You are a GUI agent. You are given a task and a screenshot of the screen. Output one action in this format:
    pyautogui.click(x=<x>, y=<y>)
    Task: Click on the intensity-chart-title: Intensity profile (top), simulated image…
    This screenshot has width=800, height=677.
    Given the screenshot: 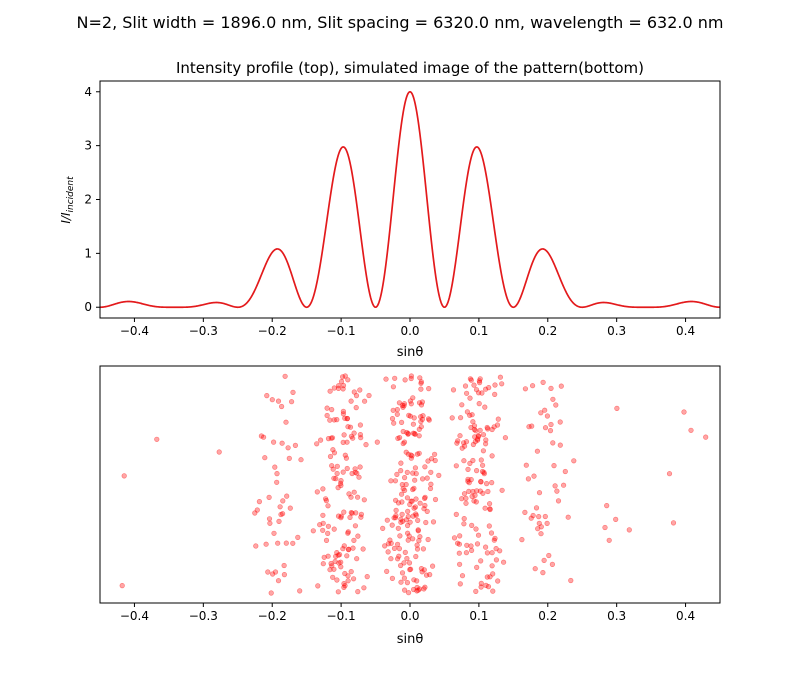 What is the action you would take?
    pyautogui.click(x=410, y=68)
    